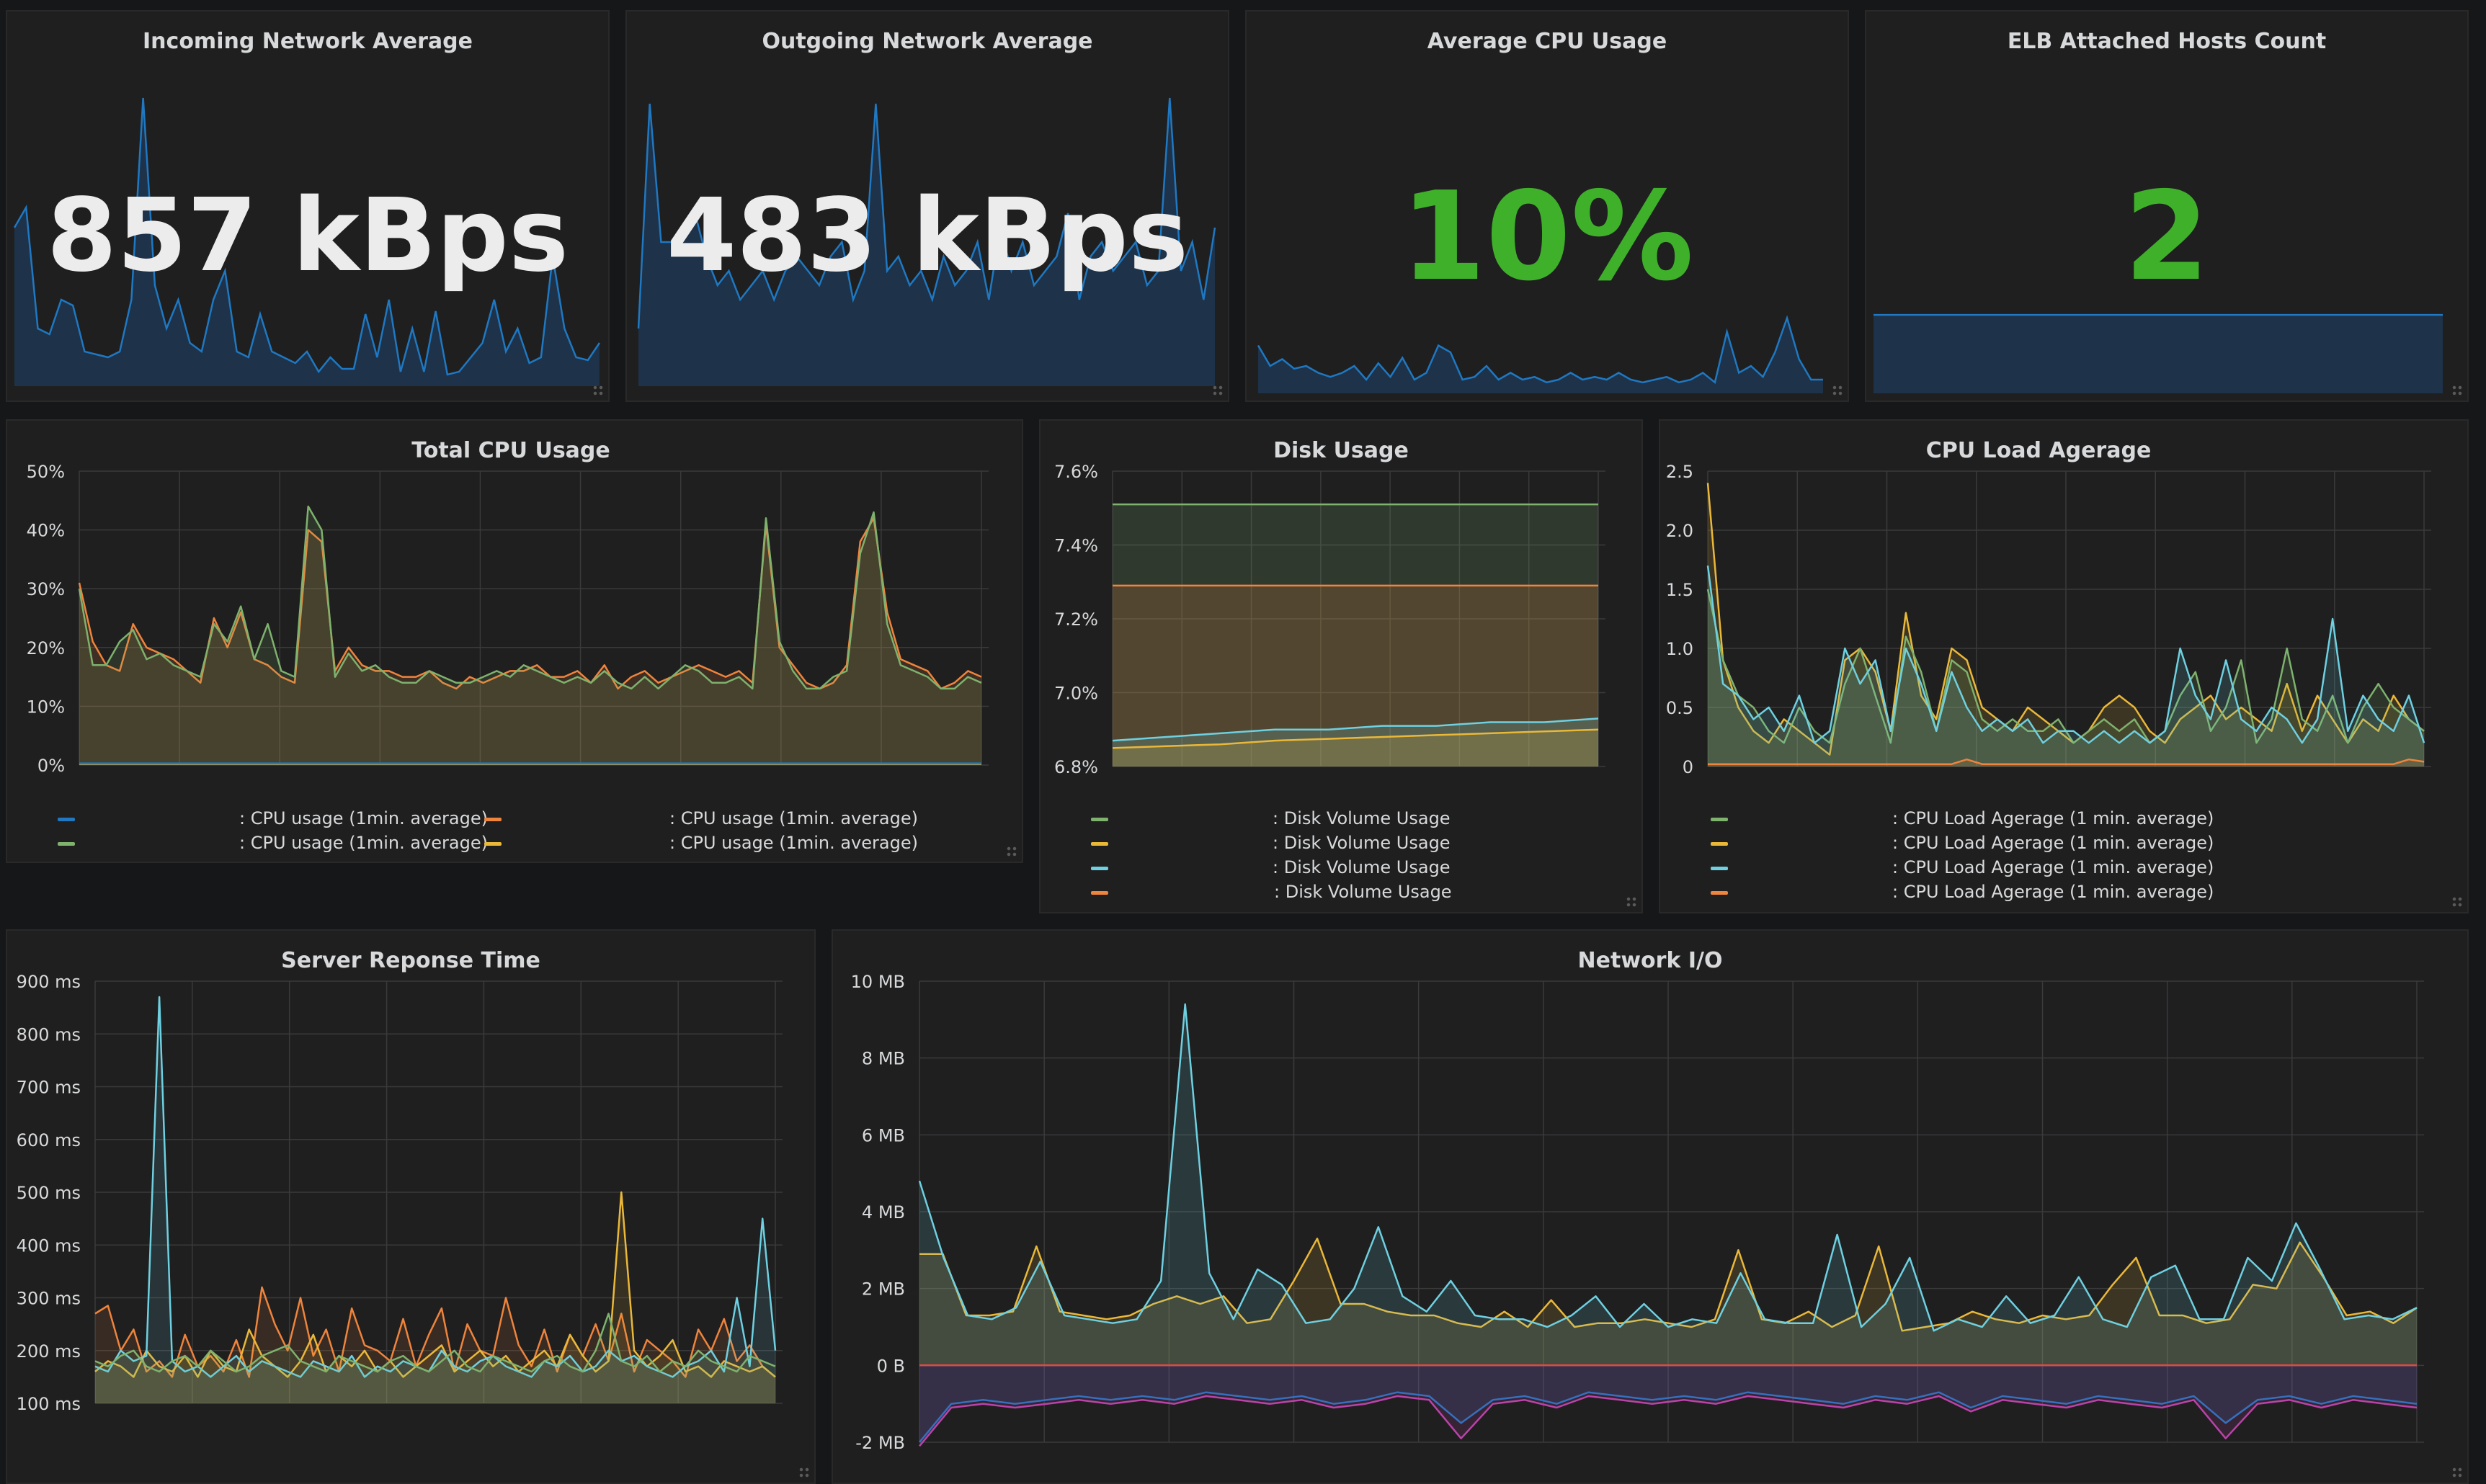 This screenshot has height=1484, width=2486. Describe the element at coordinates (46, 648) in the screenshot. I see `y-tick-label: 20%` at that location.